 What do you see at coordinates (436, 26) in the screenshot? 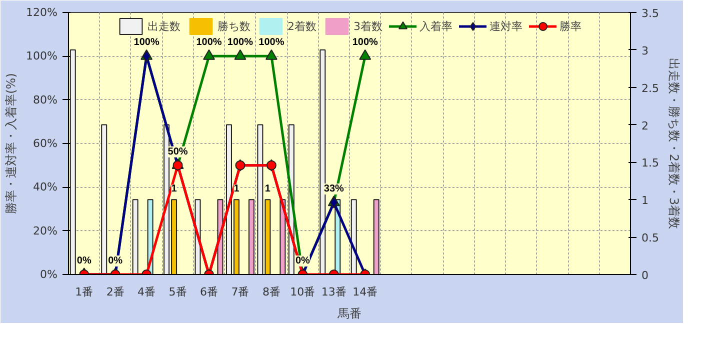
I see `legend-label: 入着率` at bounding box center [436, 26].